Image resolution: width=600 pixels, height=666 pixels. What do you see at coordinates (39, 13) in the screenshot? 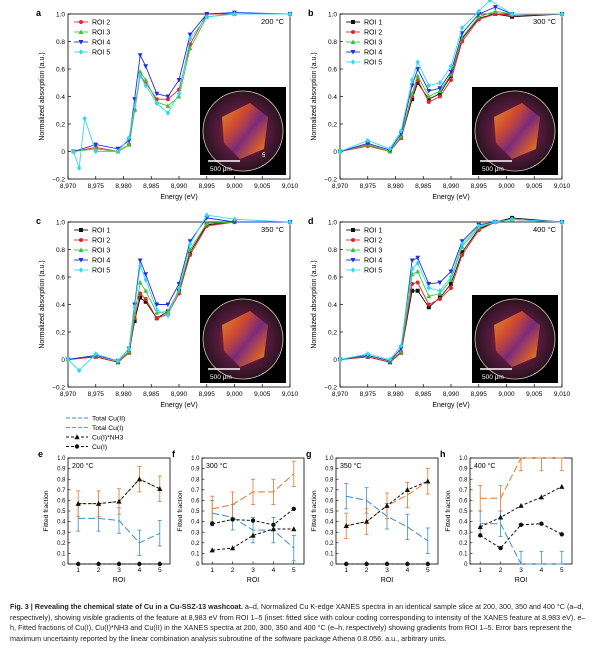
I see `panel-letter: a` at bounding box center [39, 13].